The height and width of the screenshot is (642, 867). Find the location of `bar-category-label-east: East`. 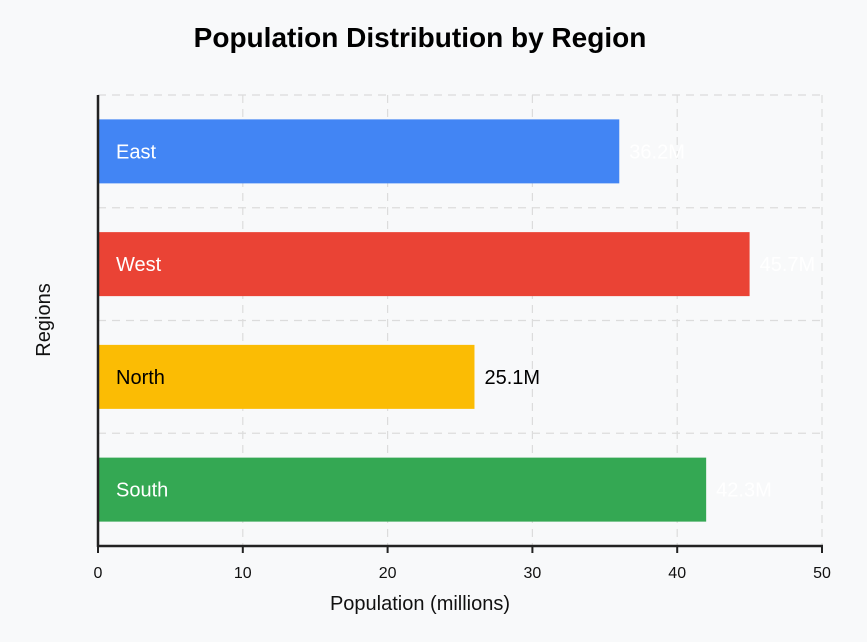

bar-category-label-east: East is located at coordinates (136, 152).